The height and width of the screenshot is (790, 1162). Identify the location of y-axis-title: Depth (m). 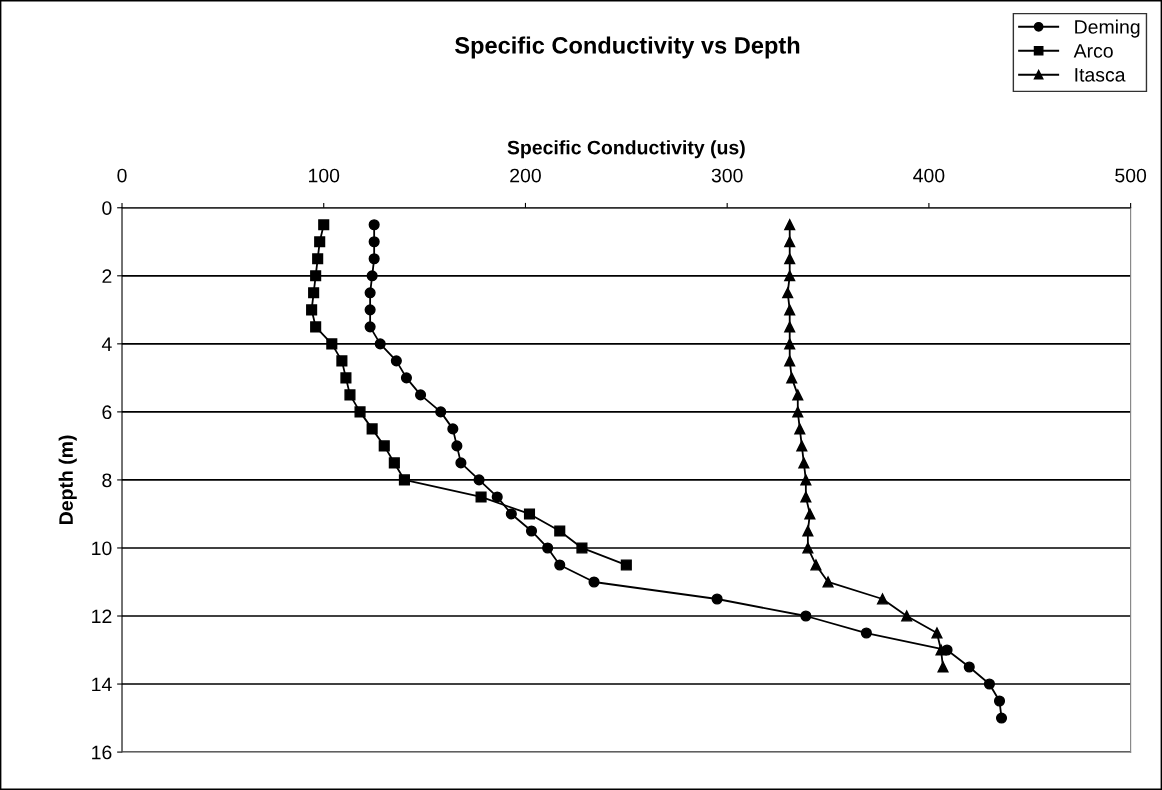
(67, 479).